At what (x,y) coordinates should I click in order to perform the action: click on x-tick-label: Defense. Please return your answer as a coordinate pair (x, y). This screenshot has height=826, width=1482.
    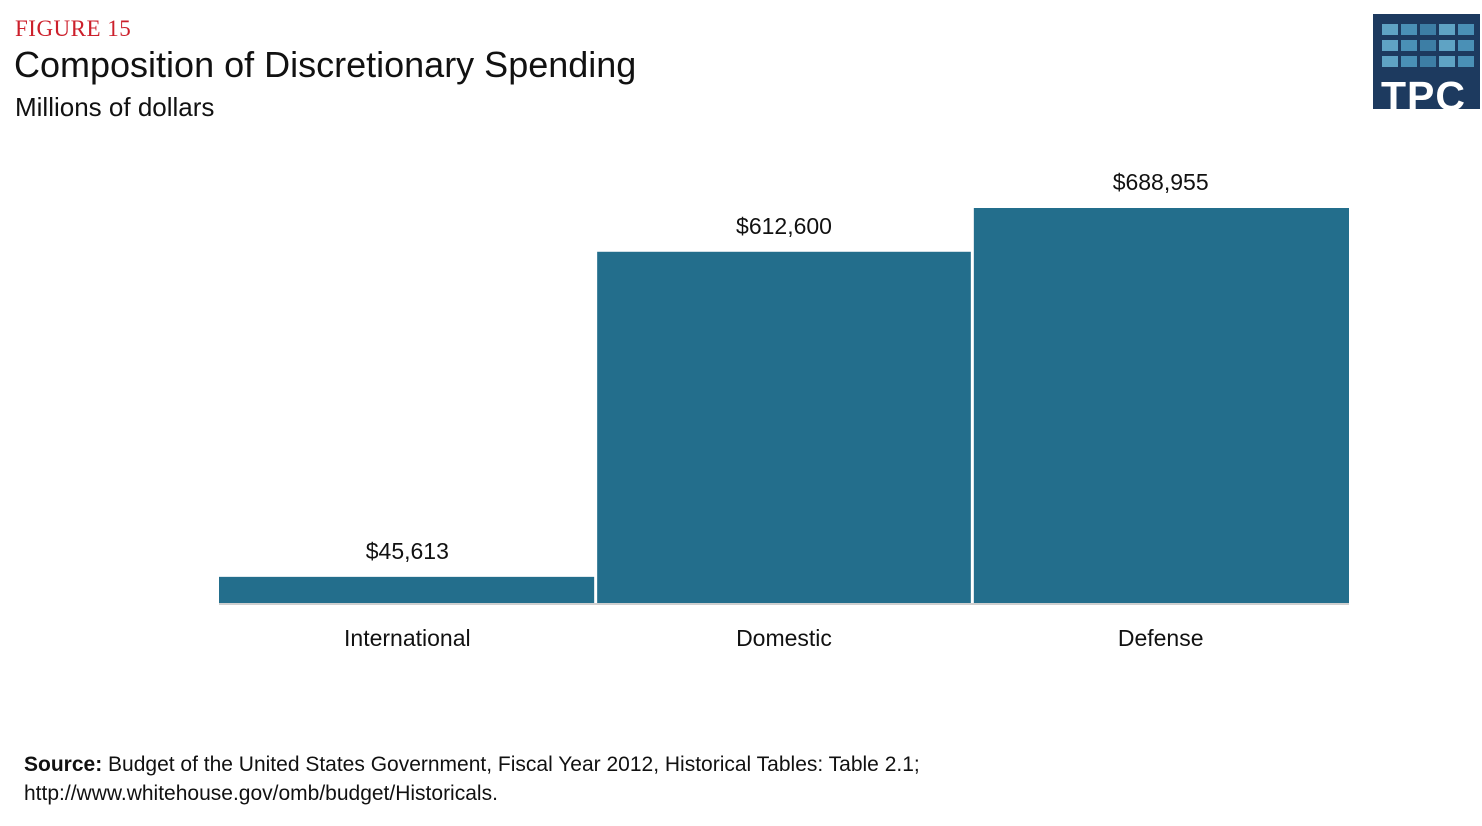
    Looking at the image, I should click on (1161, 638).